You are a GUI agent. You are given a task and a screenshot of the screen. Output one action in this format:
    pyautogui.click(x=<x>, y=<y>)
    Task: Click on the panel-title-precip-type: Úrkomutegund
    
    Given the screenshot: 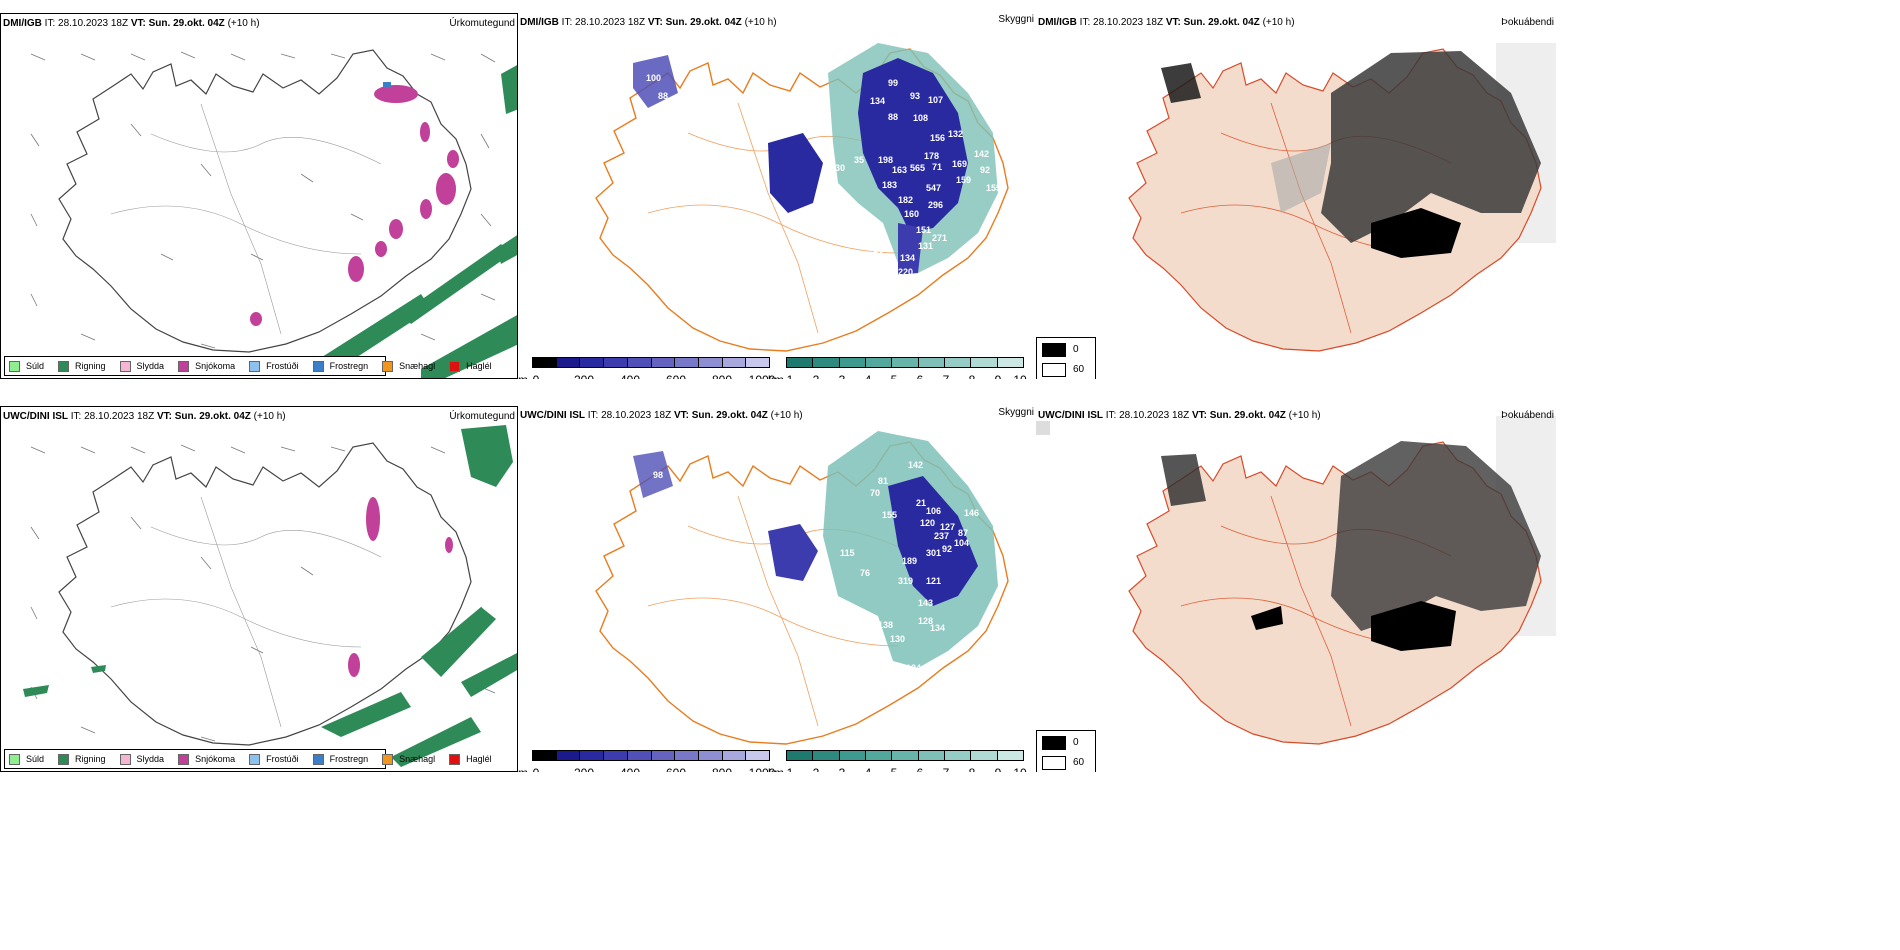 What is the action you would take?
    pyautogui.click(x=482, y=23)
    